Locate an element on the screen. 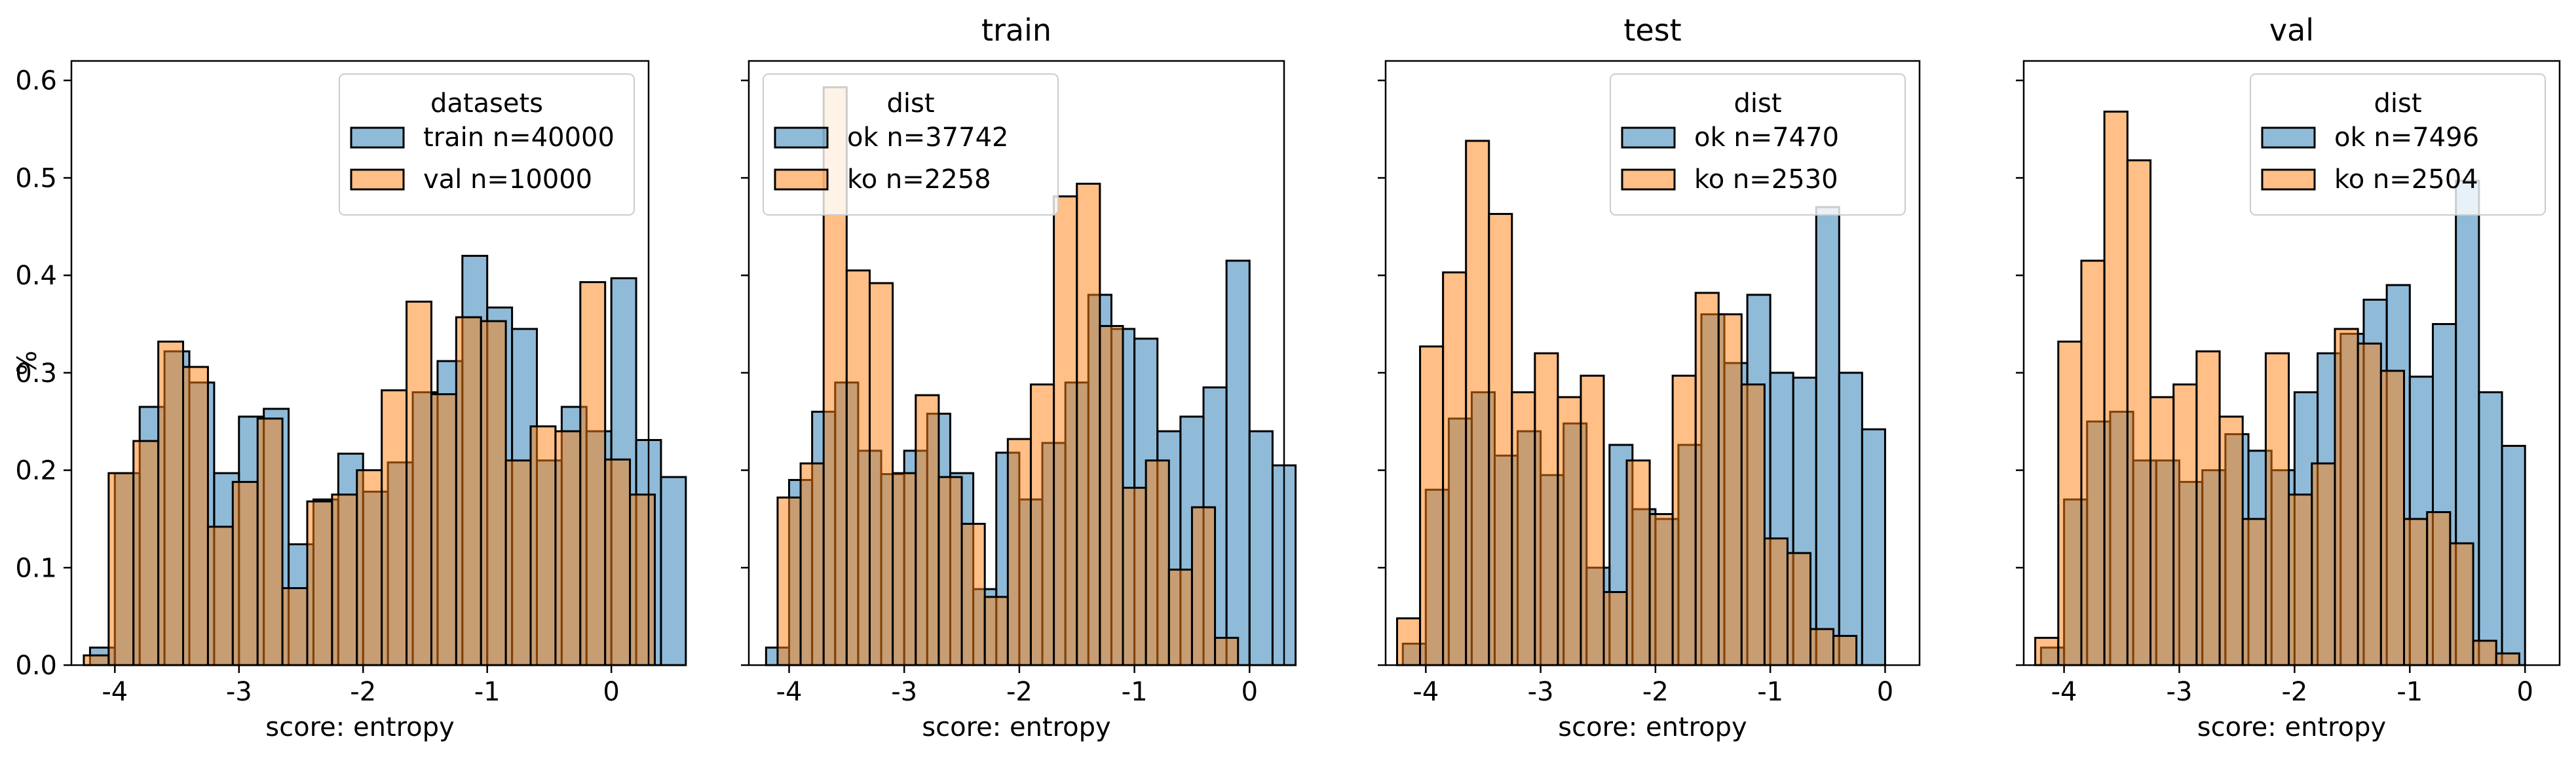 The image size is (2576, 768). y-tick-label: 0.3 is located at coordinates (36, 373).